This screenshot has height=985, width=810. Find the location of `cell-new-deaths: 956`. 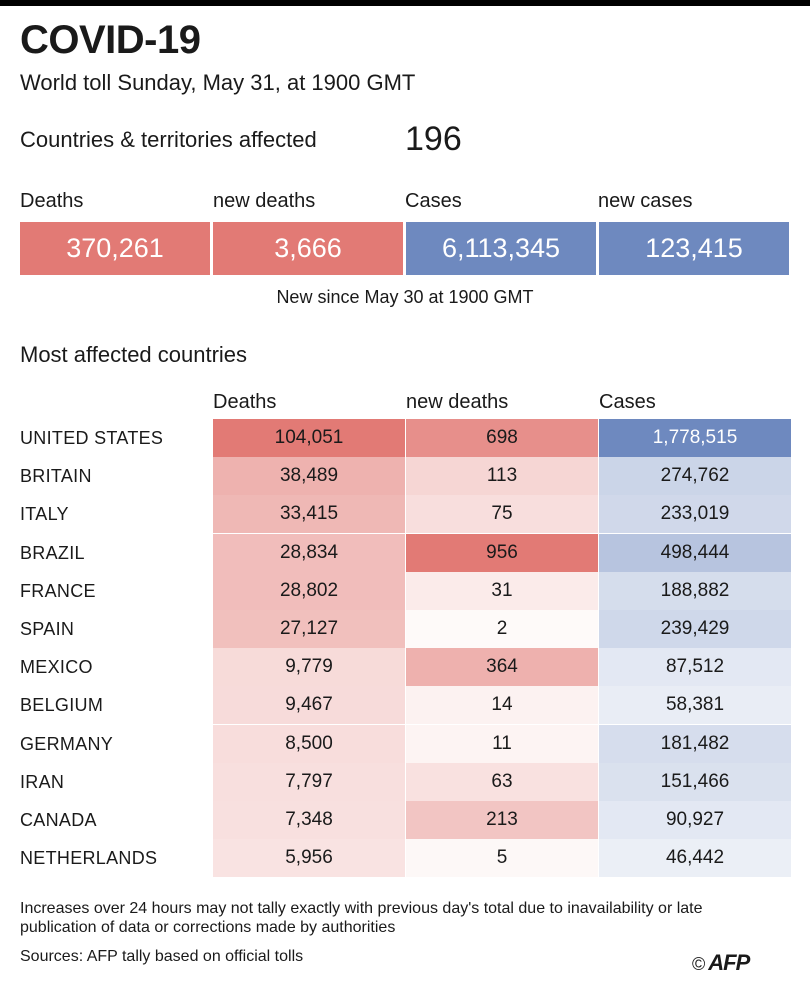

cell-new-deaths: 956 is located at coordinates (502, 552).